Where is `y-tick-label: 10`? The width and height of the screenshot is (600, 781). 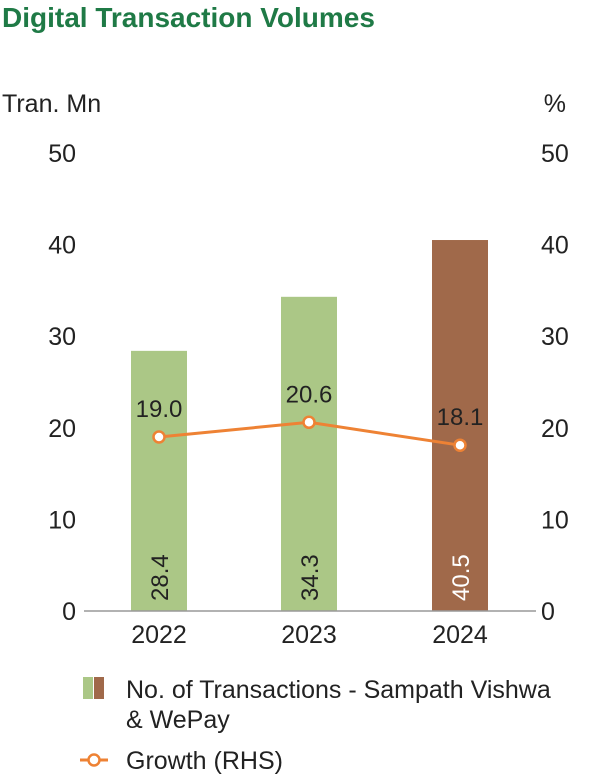
y-tick-label: 10 is located at coordinates (62, 520).